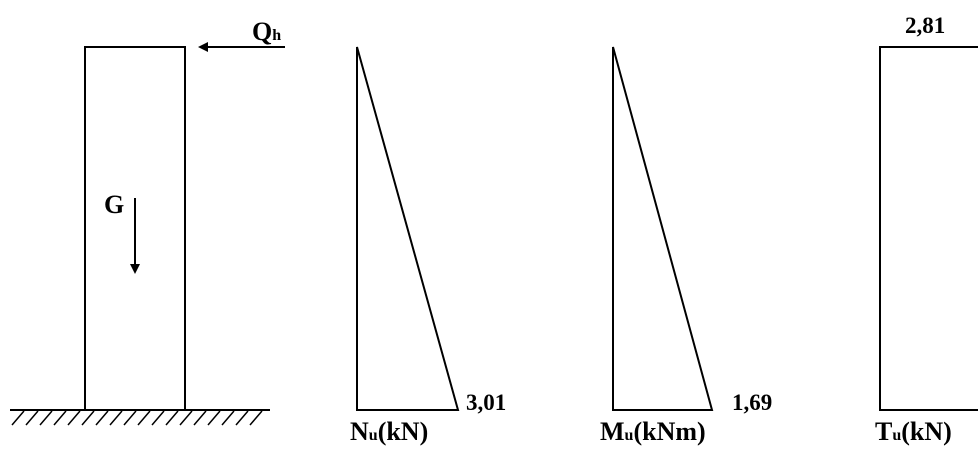  Describe the element at coordinates (276, 35) in the screenshot. I see `horizontal-load-subscript: h` at that location.